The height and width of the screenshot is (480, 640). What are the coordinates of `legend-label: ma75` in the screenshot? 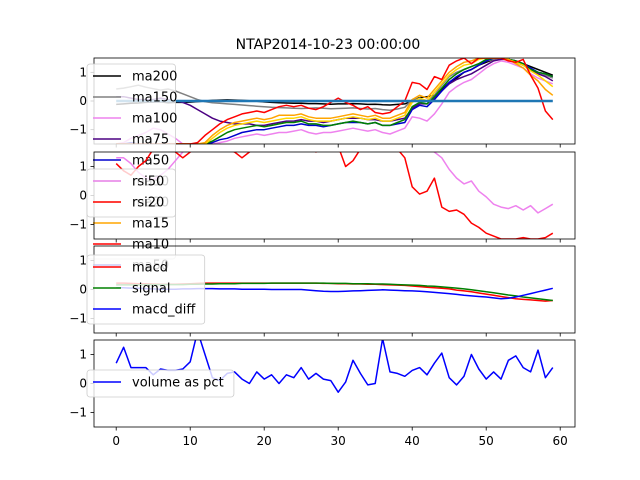 It's located at (150, 140).